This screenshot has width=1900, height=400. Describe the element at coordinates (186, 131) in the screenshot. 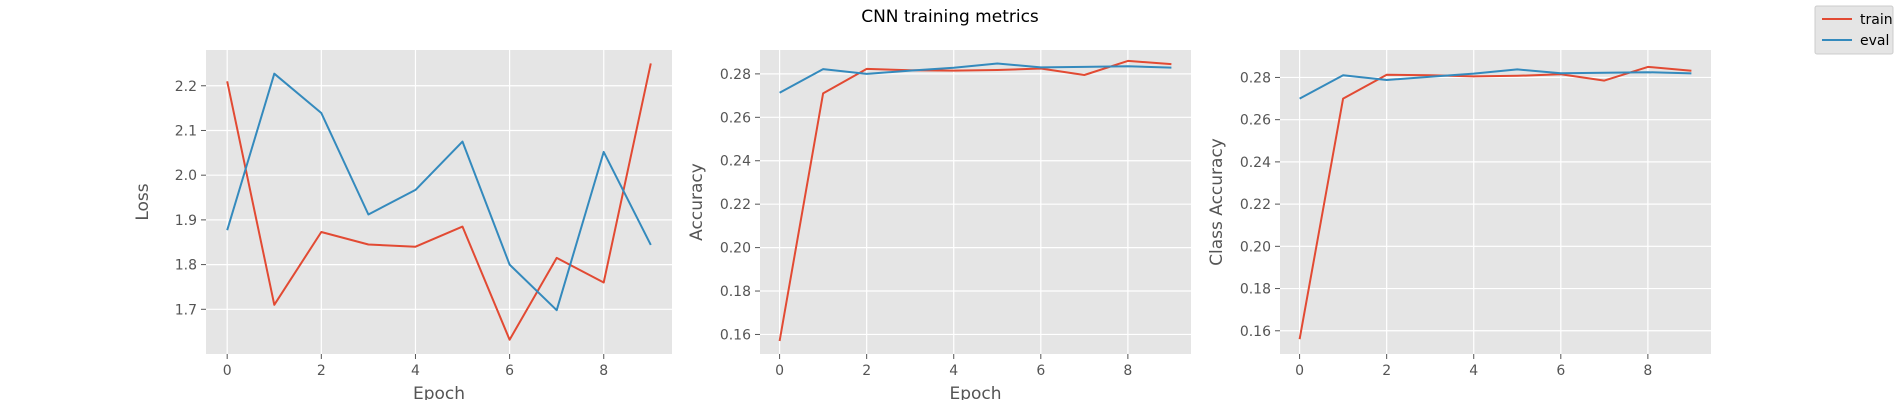

I see `y-tick-label: 2.1` at that location.